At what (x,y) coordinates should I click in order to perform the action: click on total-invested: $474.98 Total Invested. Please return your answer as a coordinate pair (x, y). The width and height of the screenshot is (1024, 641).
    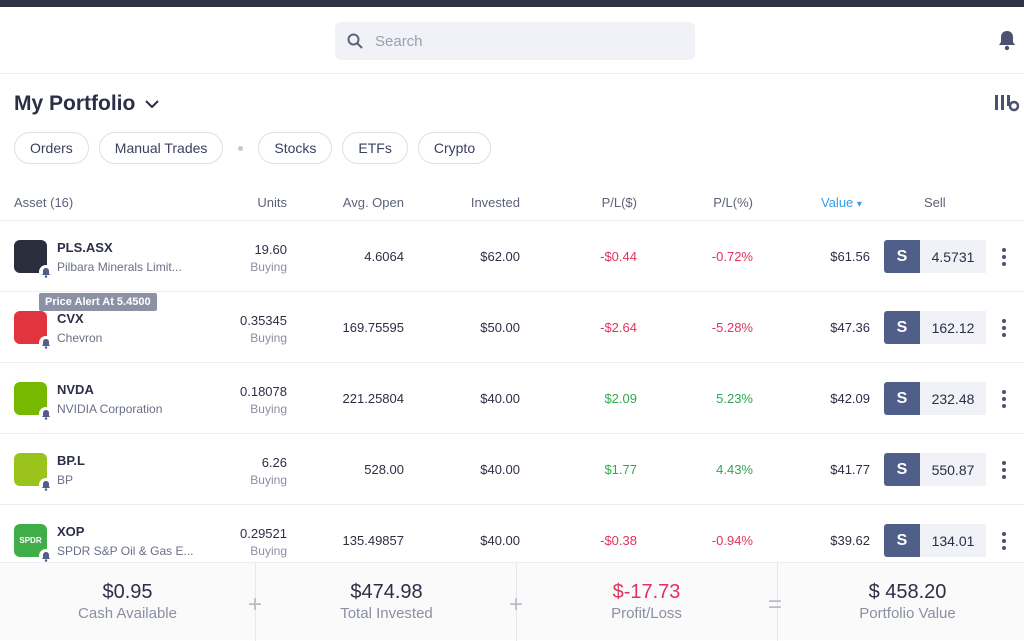
    Looking at the image, I should click on (386, 602).